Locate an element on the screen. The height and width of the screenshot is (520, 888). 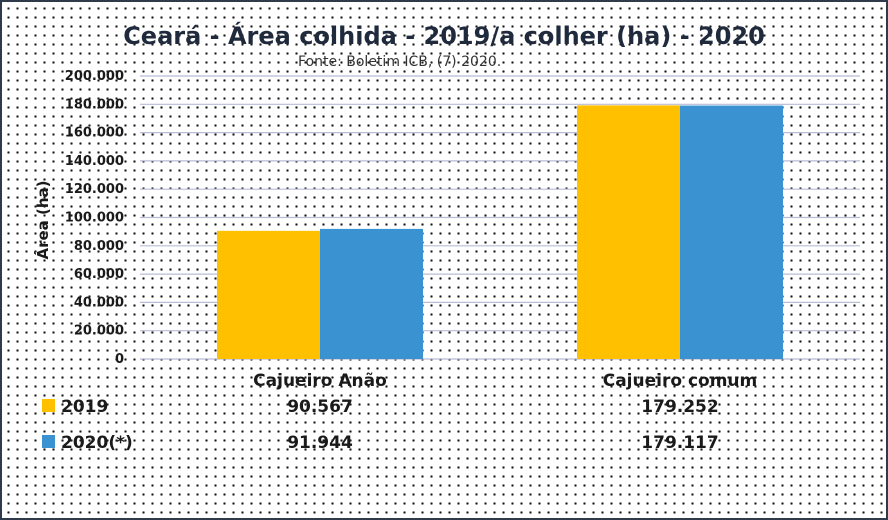
category-label: Cajueiro Anão is located at coordinates (320, 381).